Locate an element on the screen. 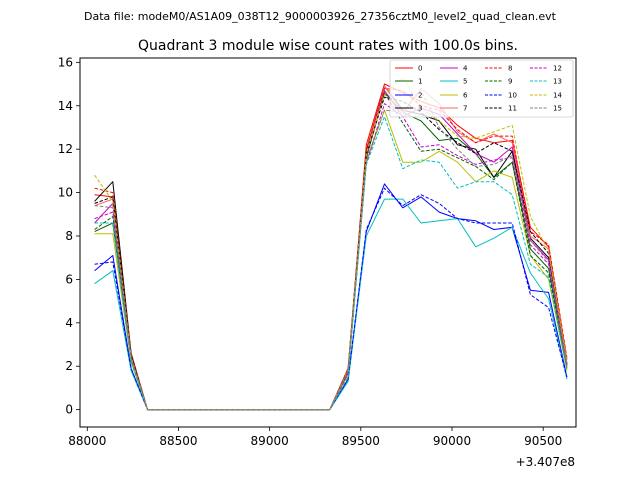 This screenshot has width=640, height=480. y-tick-label: 12 is located at coordinates (65, 149).